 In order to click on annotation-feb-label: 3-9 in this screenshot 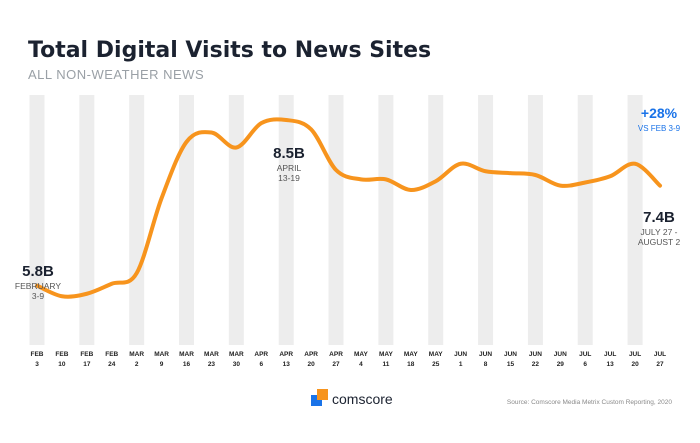, I will do `click(38, 296)`.